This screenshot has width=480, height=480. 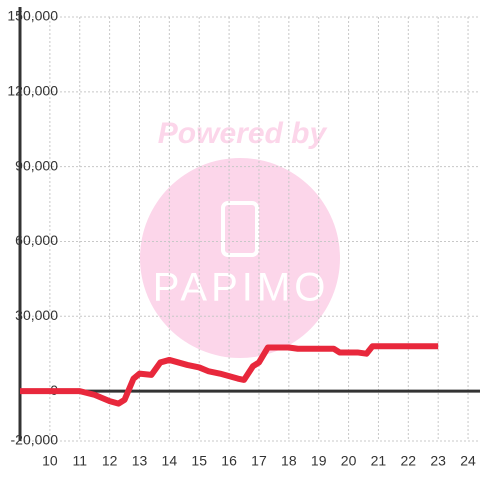 I want to click on y-tick-label: 30,000, so click(x=36, y=315).